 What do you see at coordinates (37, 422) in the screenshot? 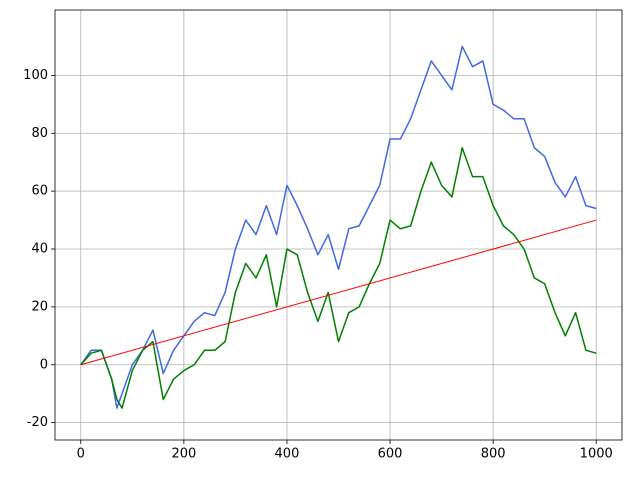
I see `y-tick-label: -20` at bounding box center [37, 422].